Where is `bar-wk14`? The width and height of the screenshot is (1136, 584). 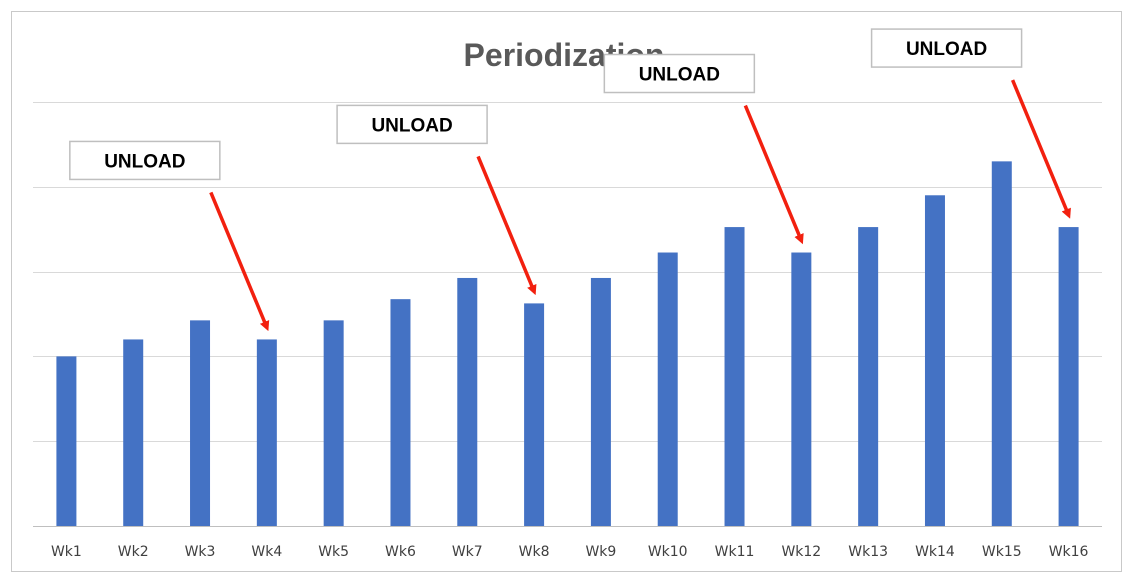 bar-wk14 is located at coordinates (934, 360).